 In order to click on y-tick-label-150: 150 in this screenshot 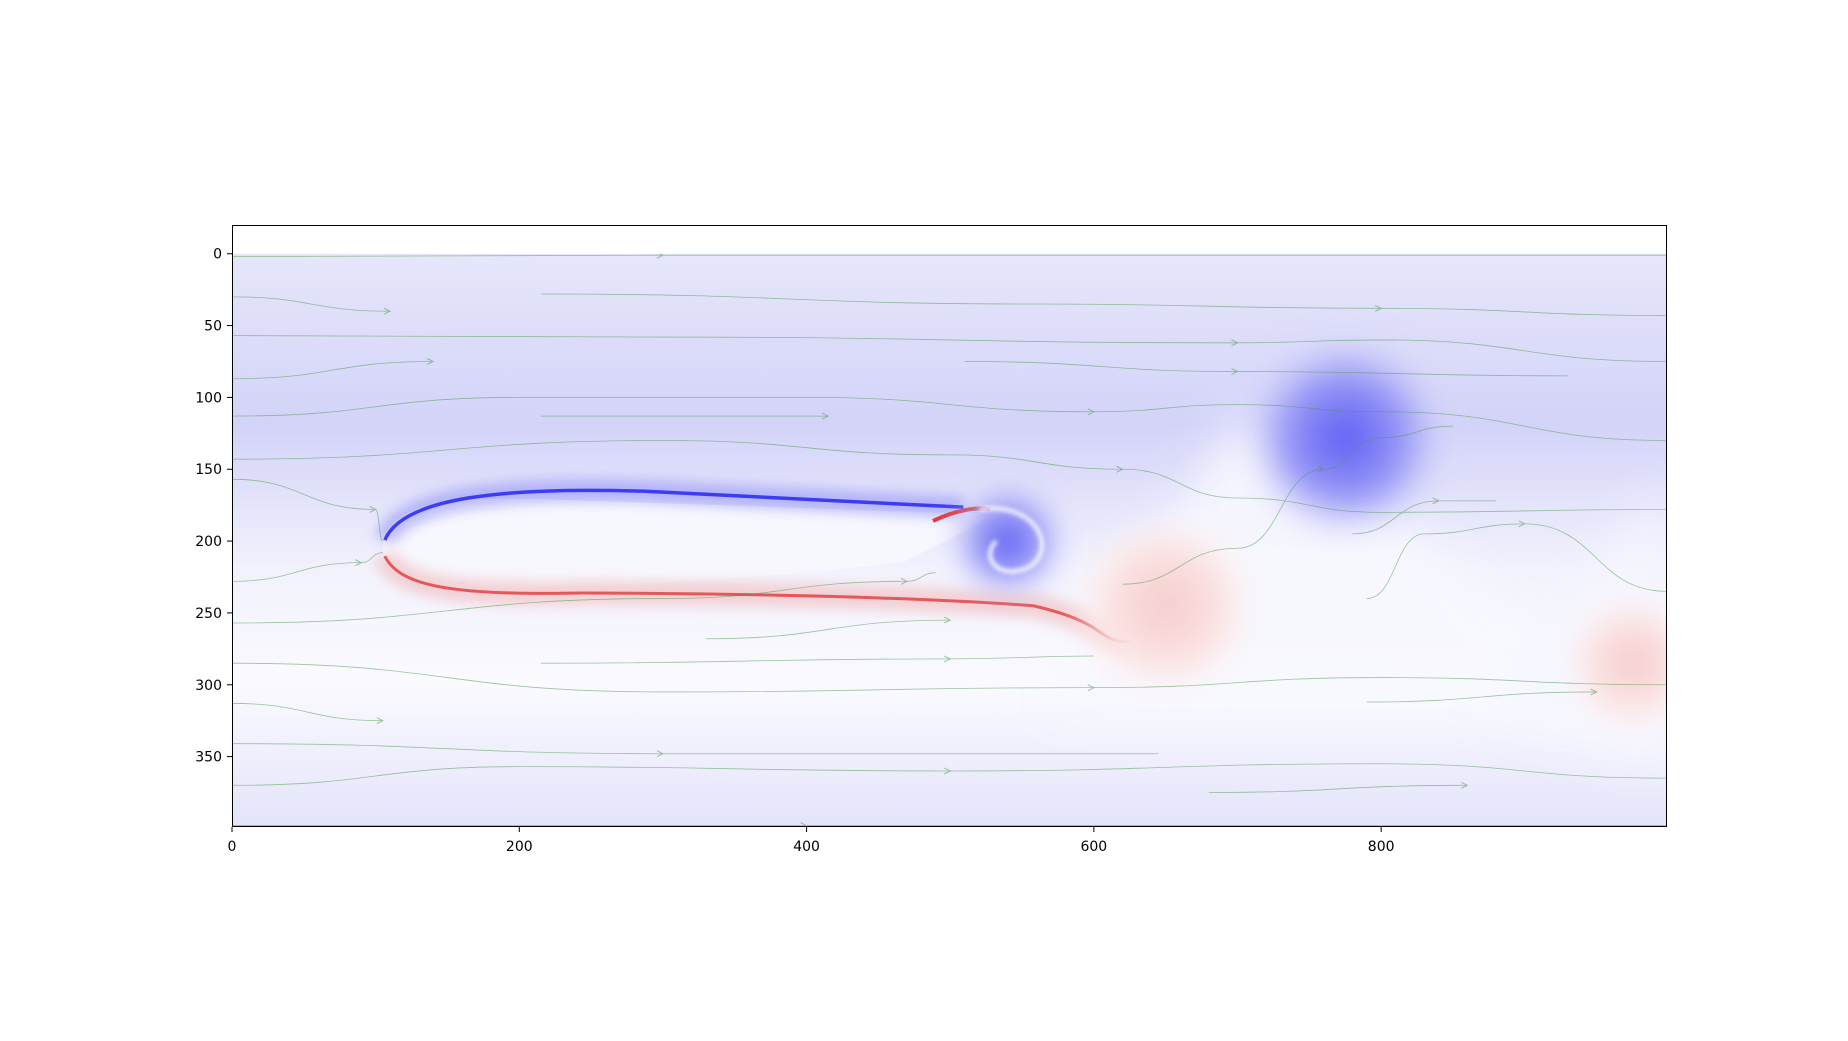, I will do `click(208, 470)`.